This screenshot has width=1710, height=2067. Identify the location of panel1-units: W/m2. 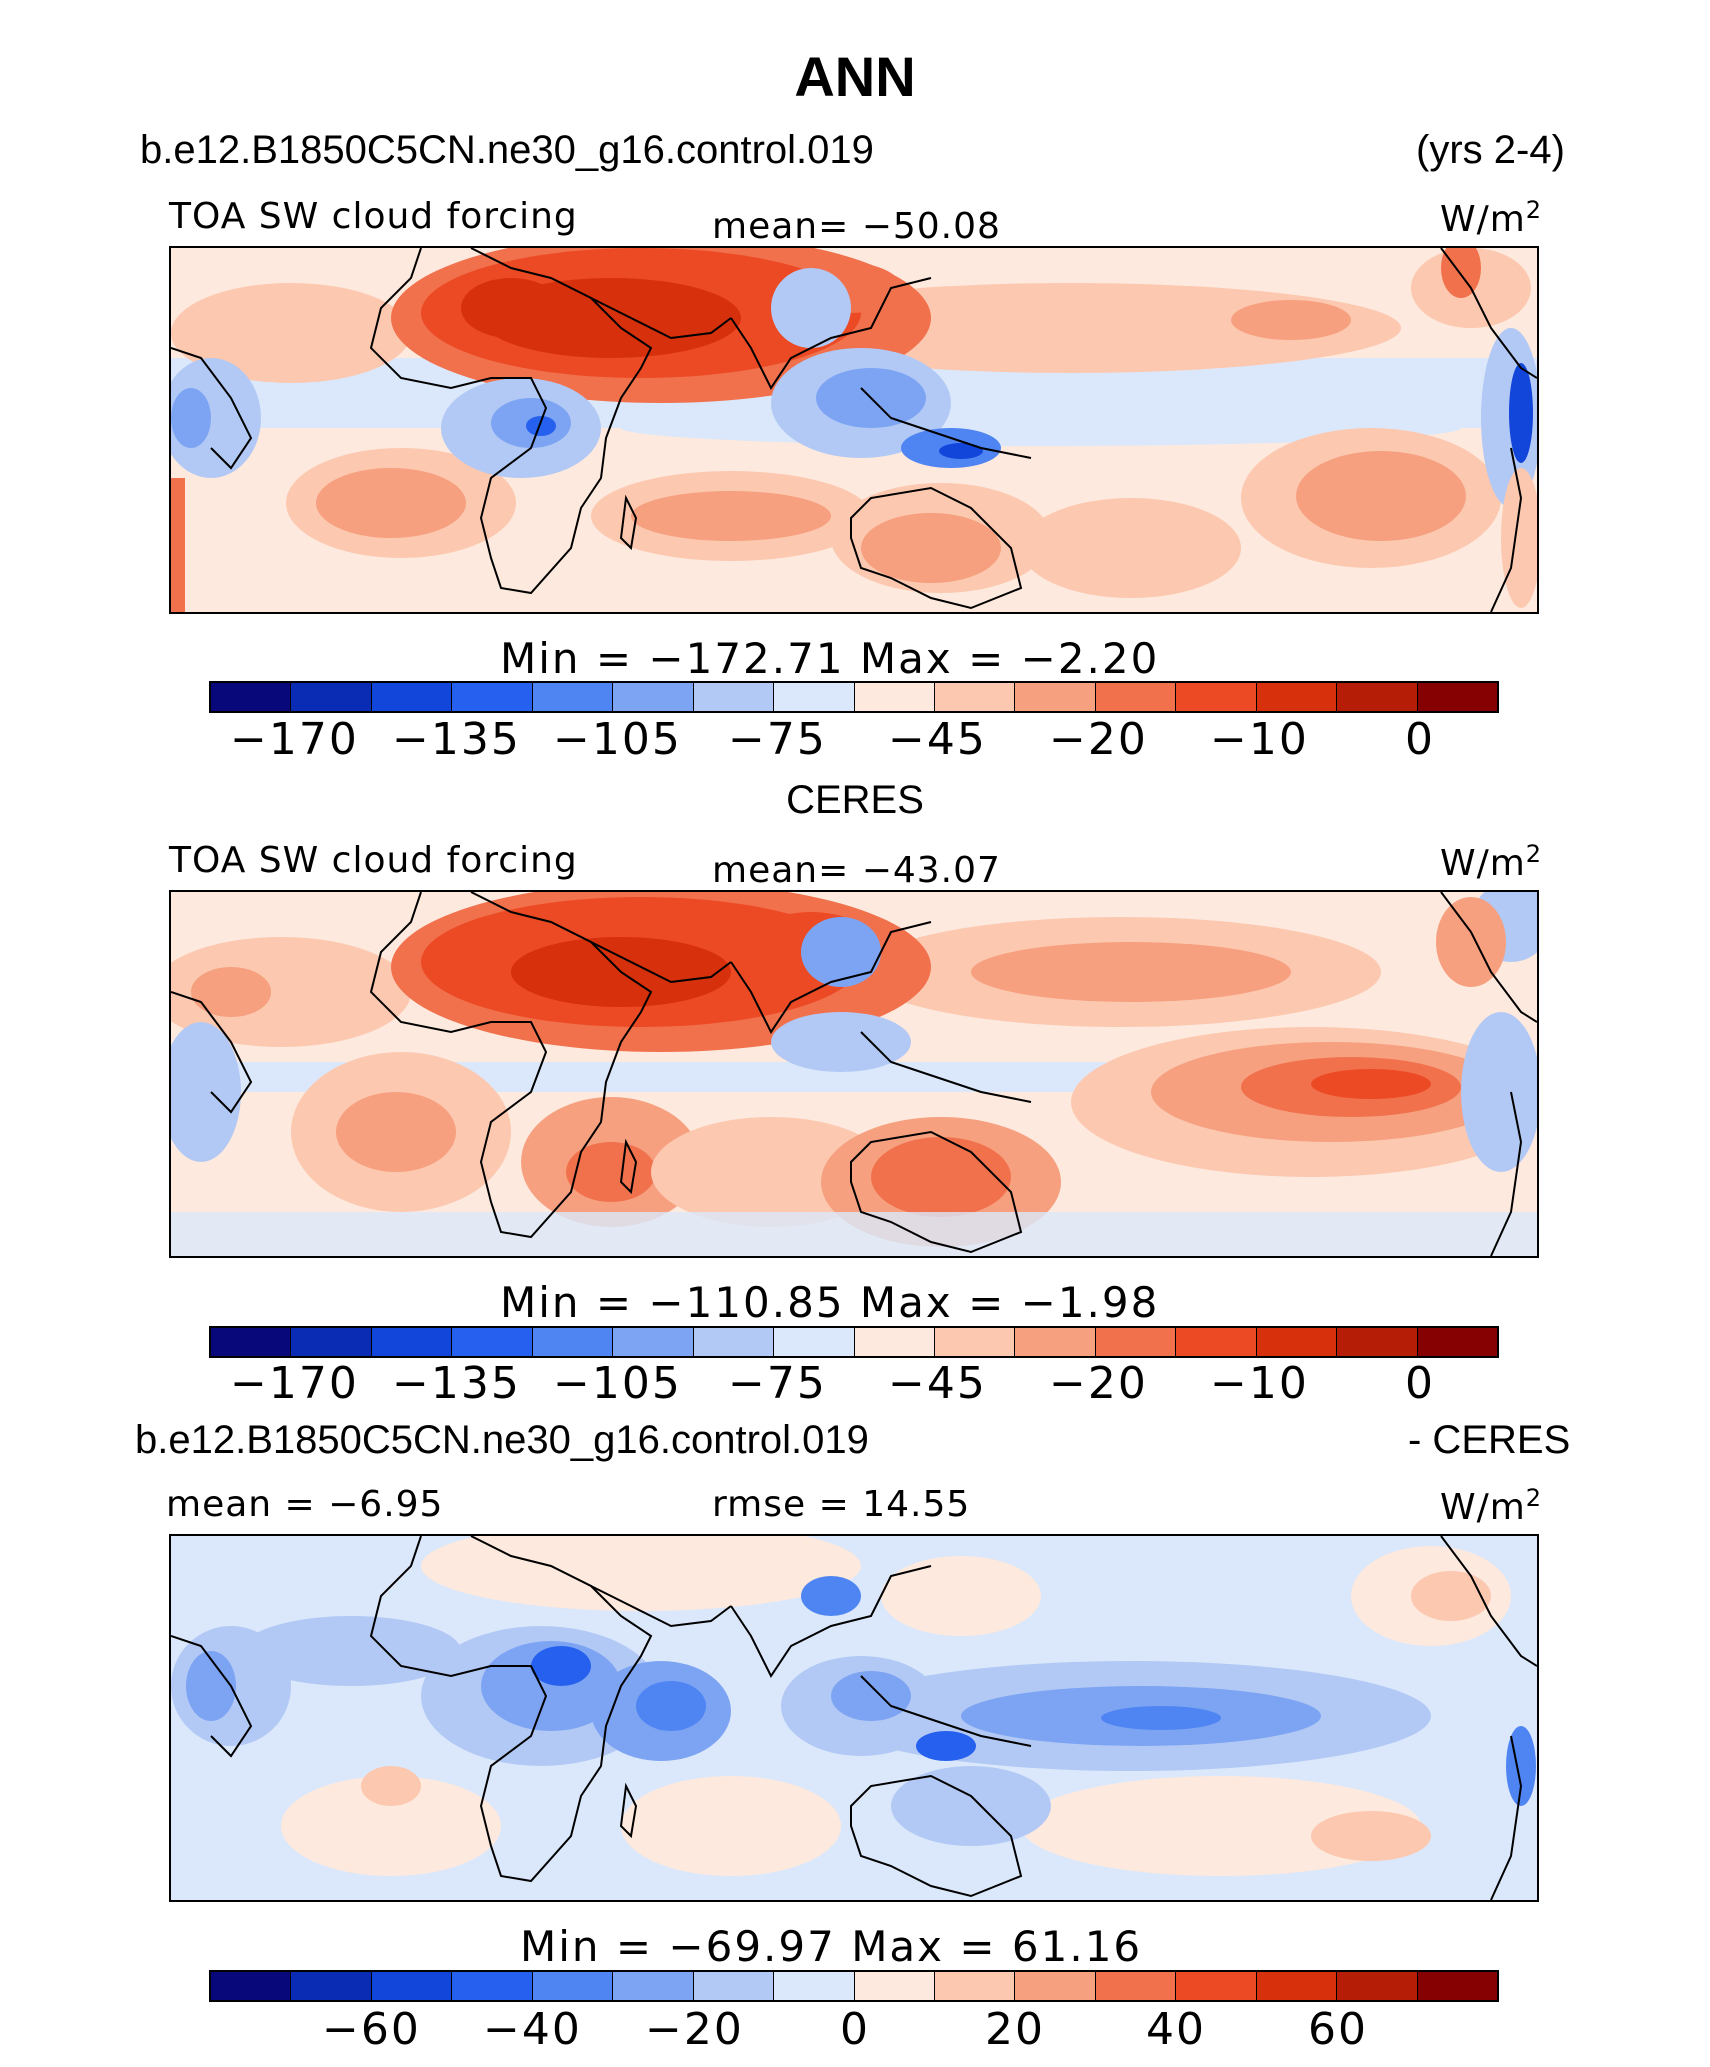
(1491, 218).